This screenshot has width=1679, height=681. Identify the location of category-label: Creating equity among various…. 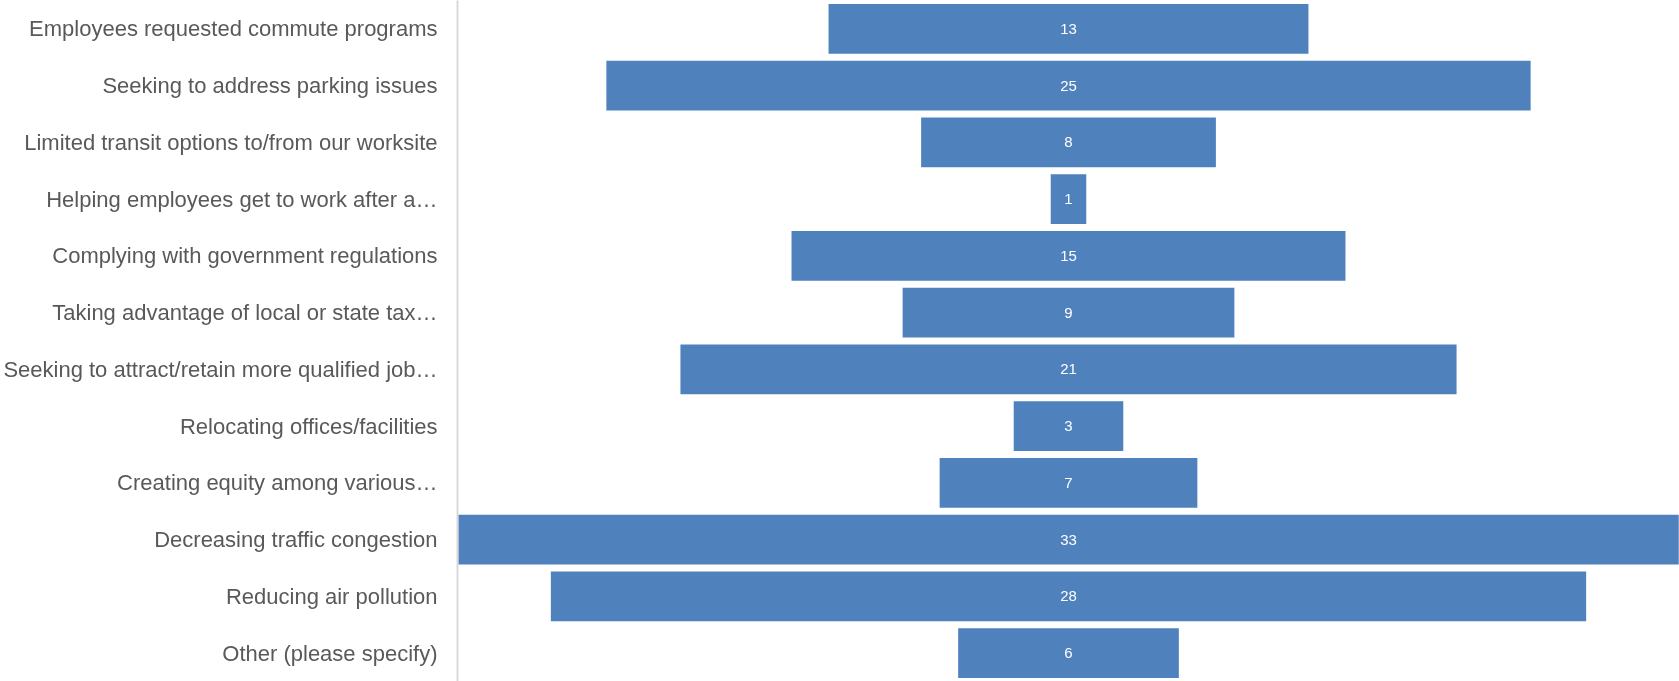
(277, 483).